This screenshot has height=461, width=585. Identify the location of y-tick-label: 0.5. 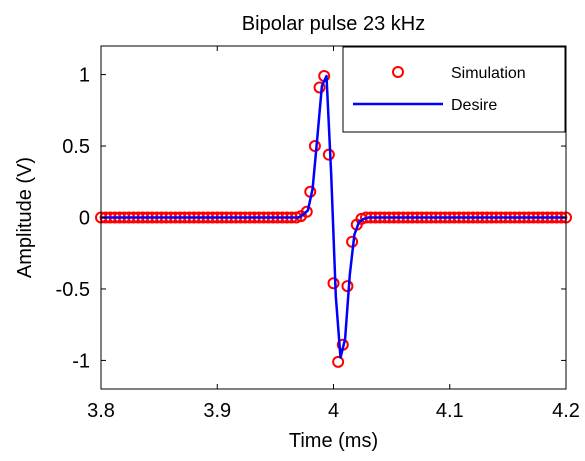
(76, 147).